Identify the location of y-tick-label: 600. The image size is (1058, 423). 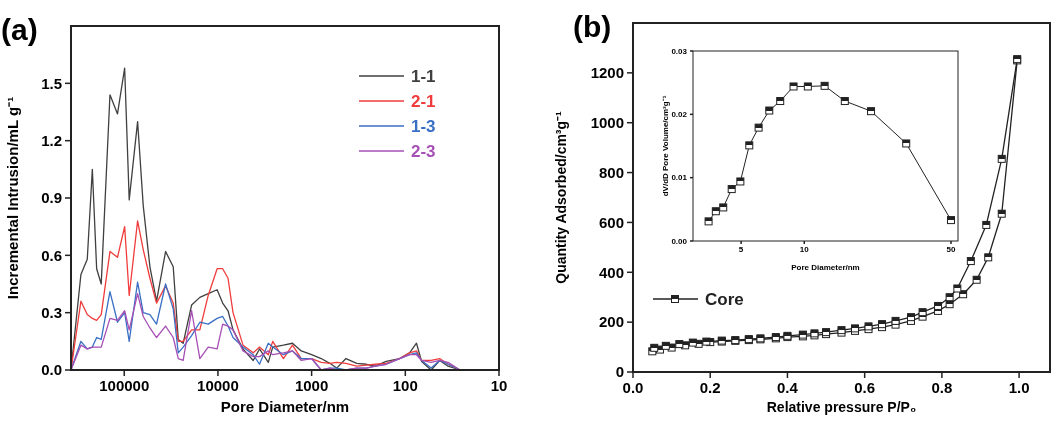
(611, 222).